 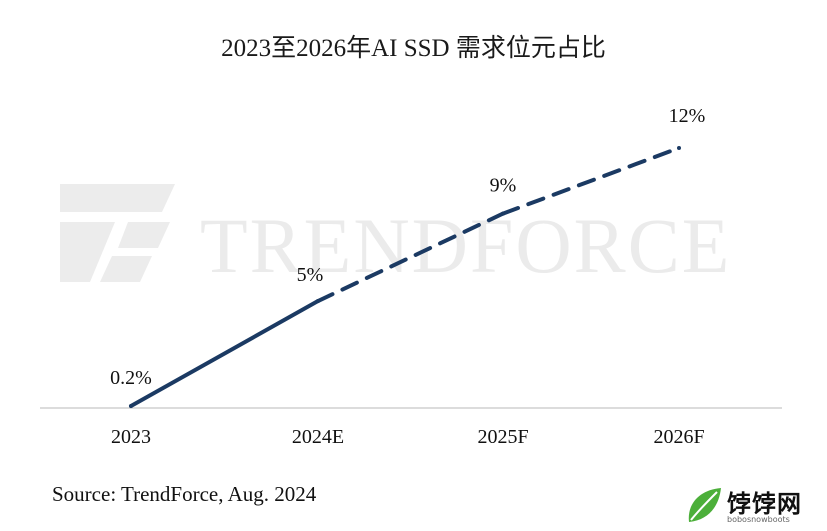 What do you see at coordinates (131, 406) in the screenshot?
I see `data-point-2023` at bounding box center [131, 406].